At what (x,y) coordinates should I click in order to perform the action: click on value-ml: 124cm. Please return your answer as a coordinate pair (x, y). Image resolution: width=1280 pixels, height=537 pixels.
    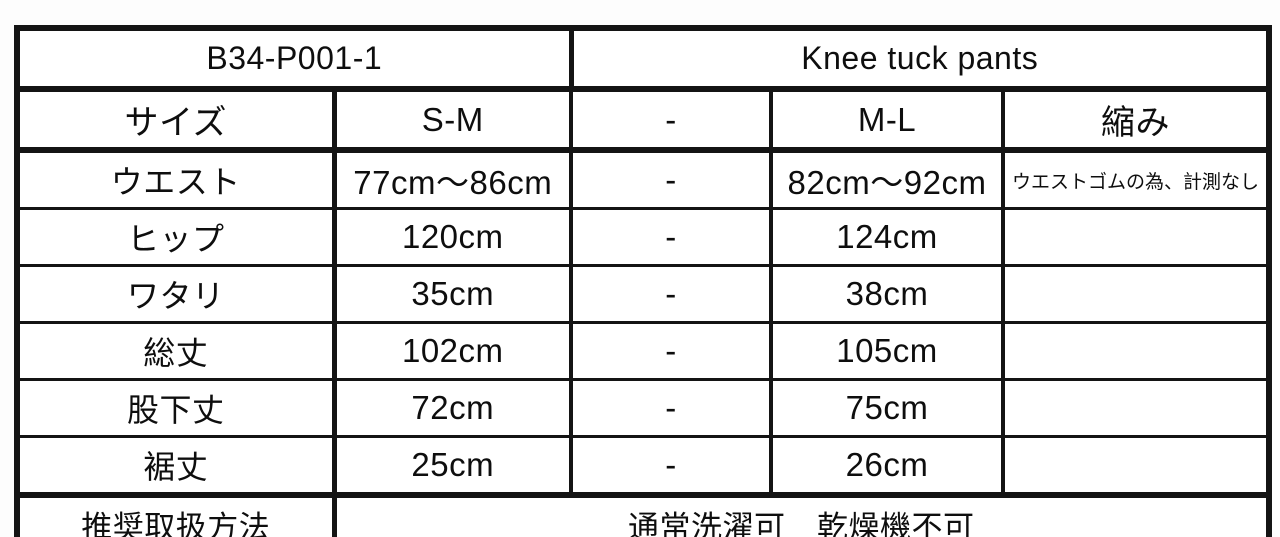
    Looking at the image, I should click on (887, 237).